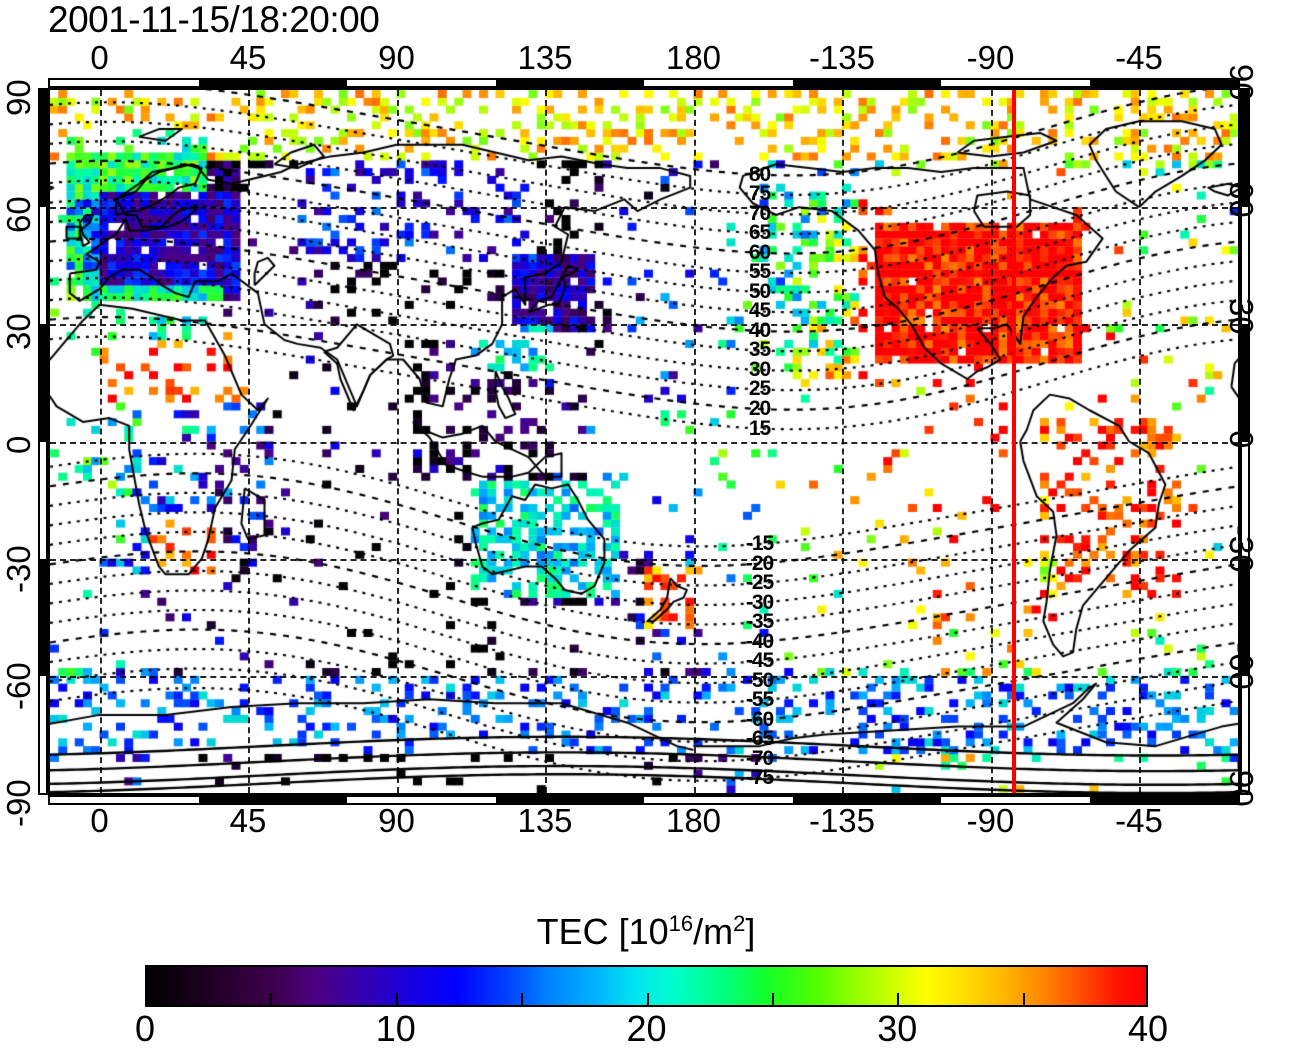 The image size is (1292, 1057). What do you see at coordinates (1148, 1028) in the screenshot?
I see `colorbar-tick-label: 40` at bounding box center [1148, 1028].